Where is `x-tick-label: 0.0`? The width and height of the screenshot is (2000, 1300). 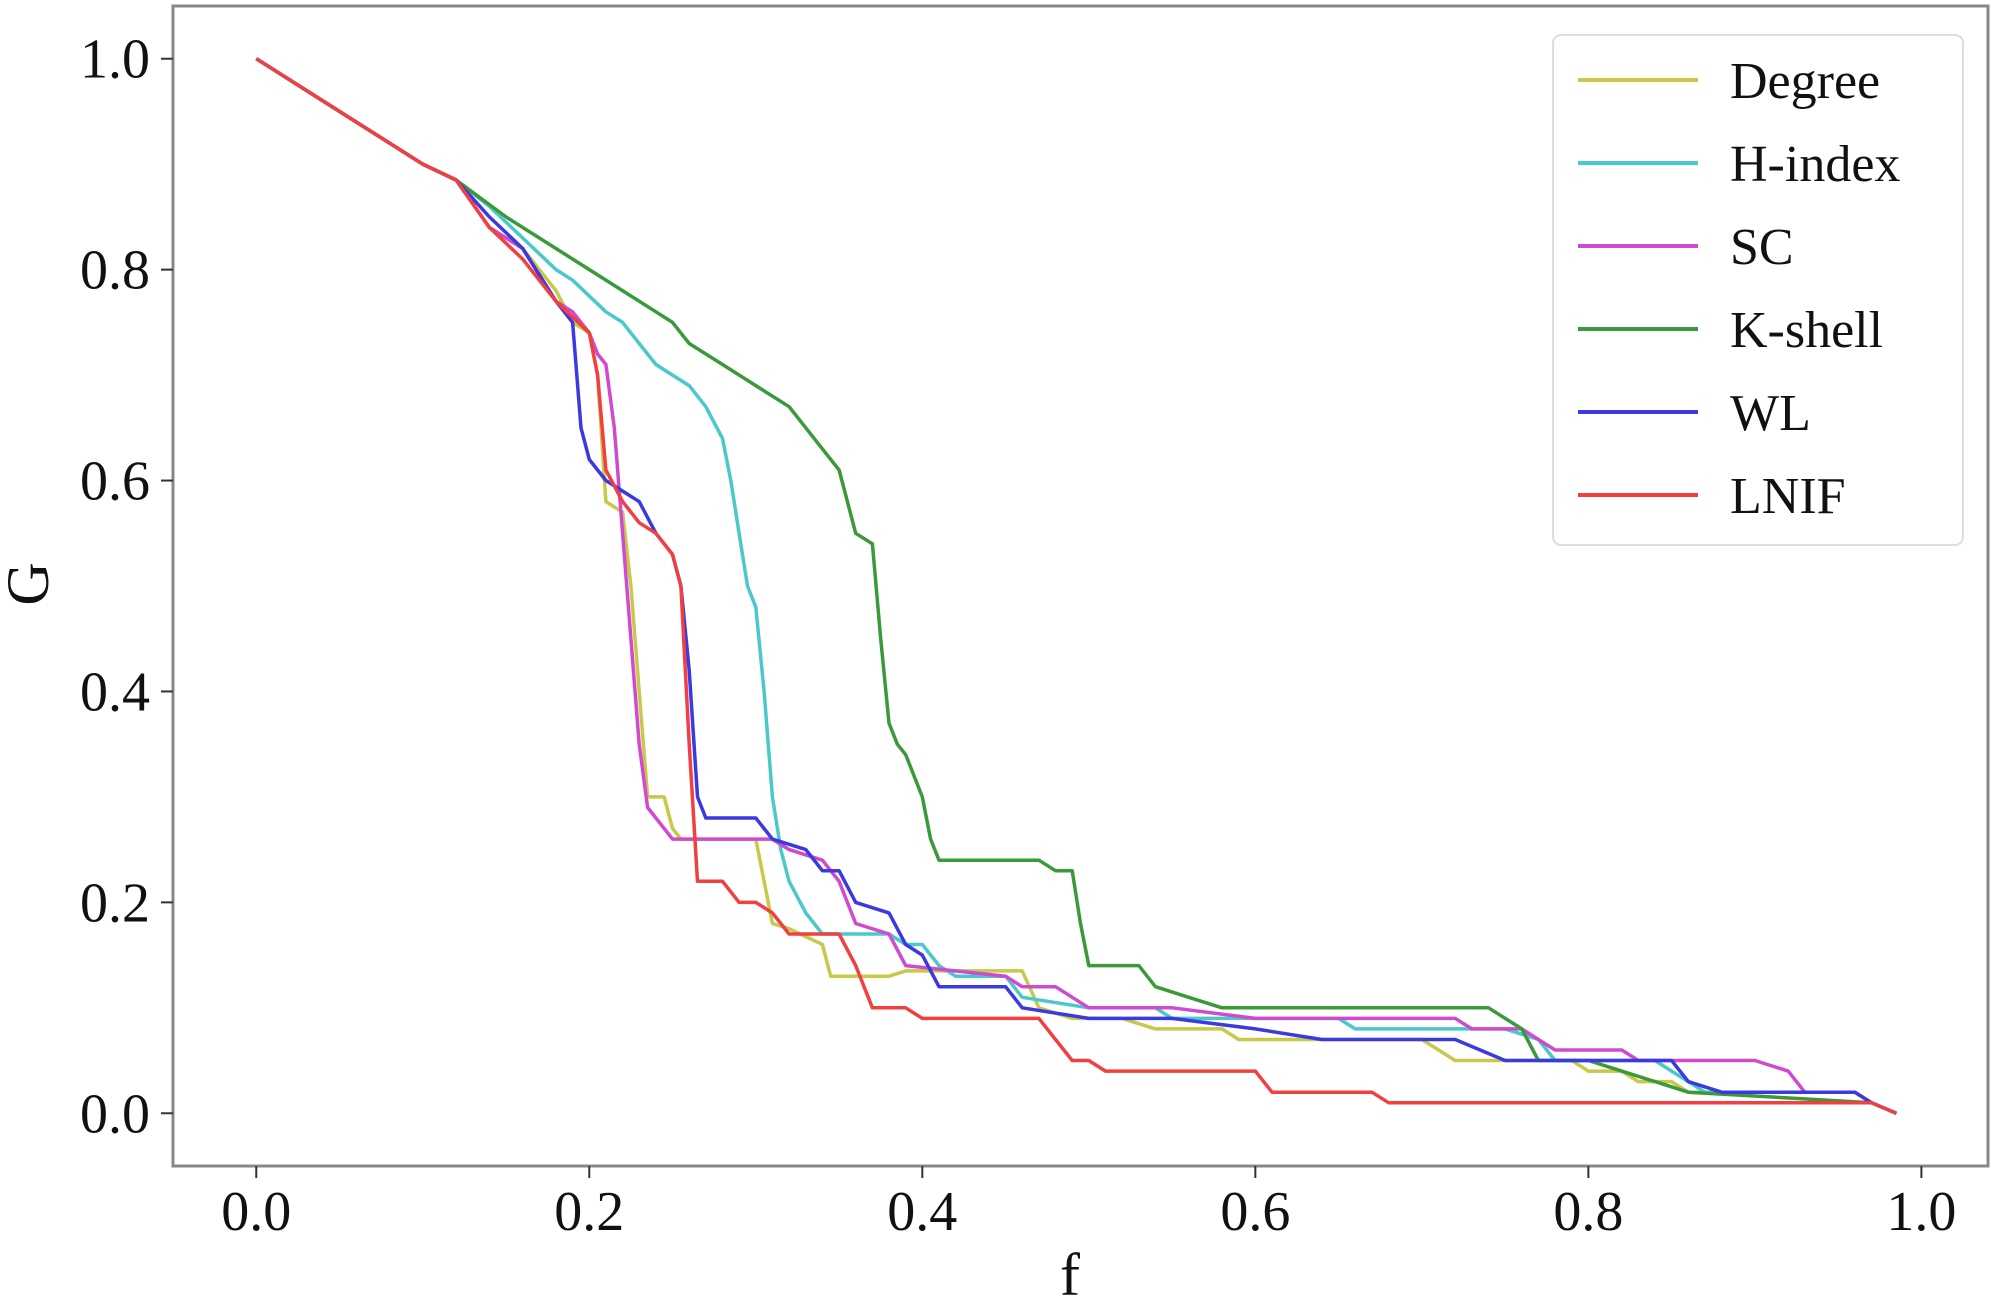 x-tick-label: 0.0 is located at coordinates (256, 1212).